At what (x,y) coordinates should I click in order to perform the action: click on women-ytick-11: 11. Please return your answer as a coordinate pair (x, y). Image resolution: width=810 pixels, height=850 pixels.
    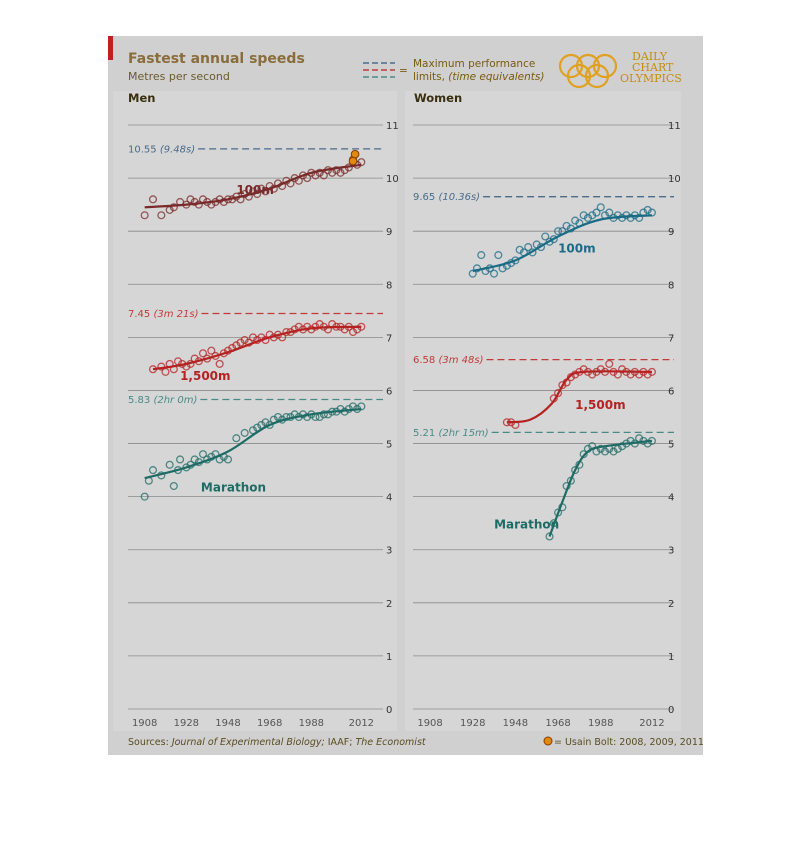
    Looking at the image, I should click on (674, 126).